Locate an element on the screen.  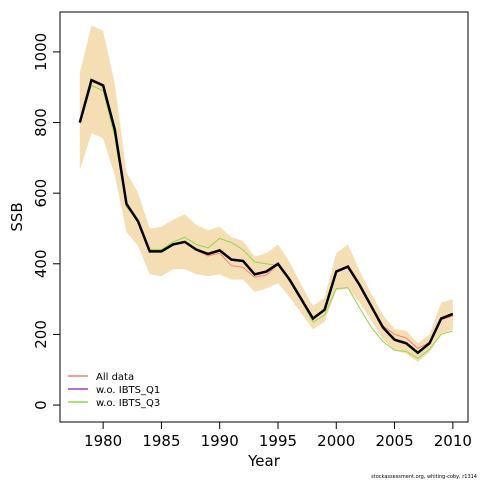
y-axis-label: SSB is located at coordinates (17, 216).